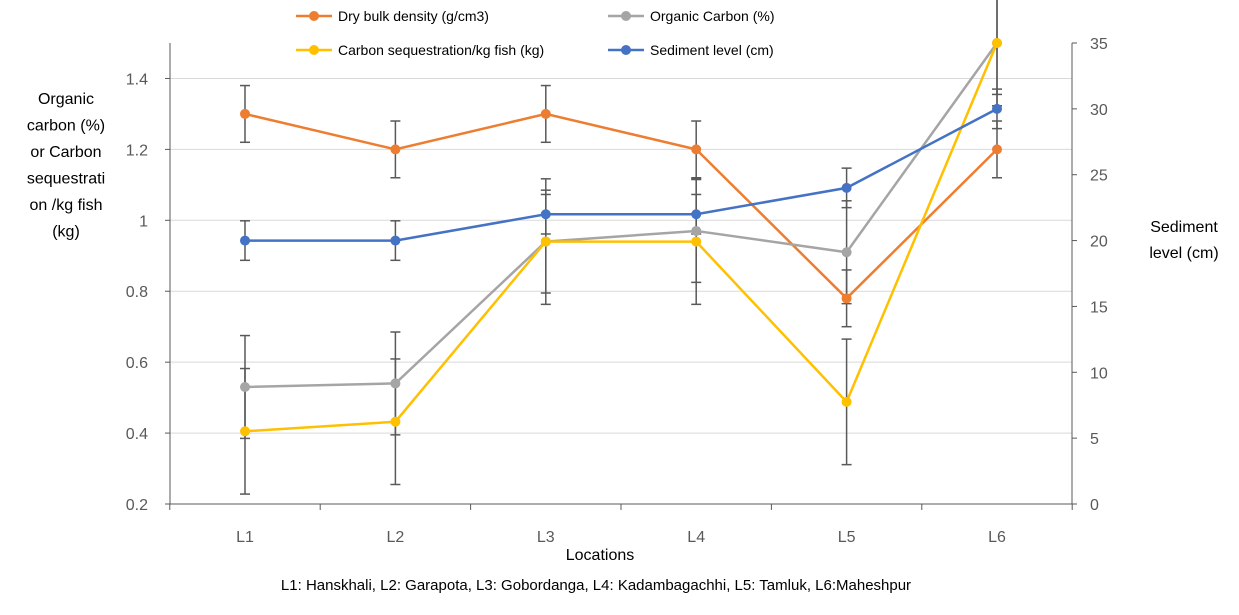  I want to click on y-tick-label: 1.2, so click(137, 150).